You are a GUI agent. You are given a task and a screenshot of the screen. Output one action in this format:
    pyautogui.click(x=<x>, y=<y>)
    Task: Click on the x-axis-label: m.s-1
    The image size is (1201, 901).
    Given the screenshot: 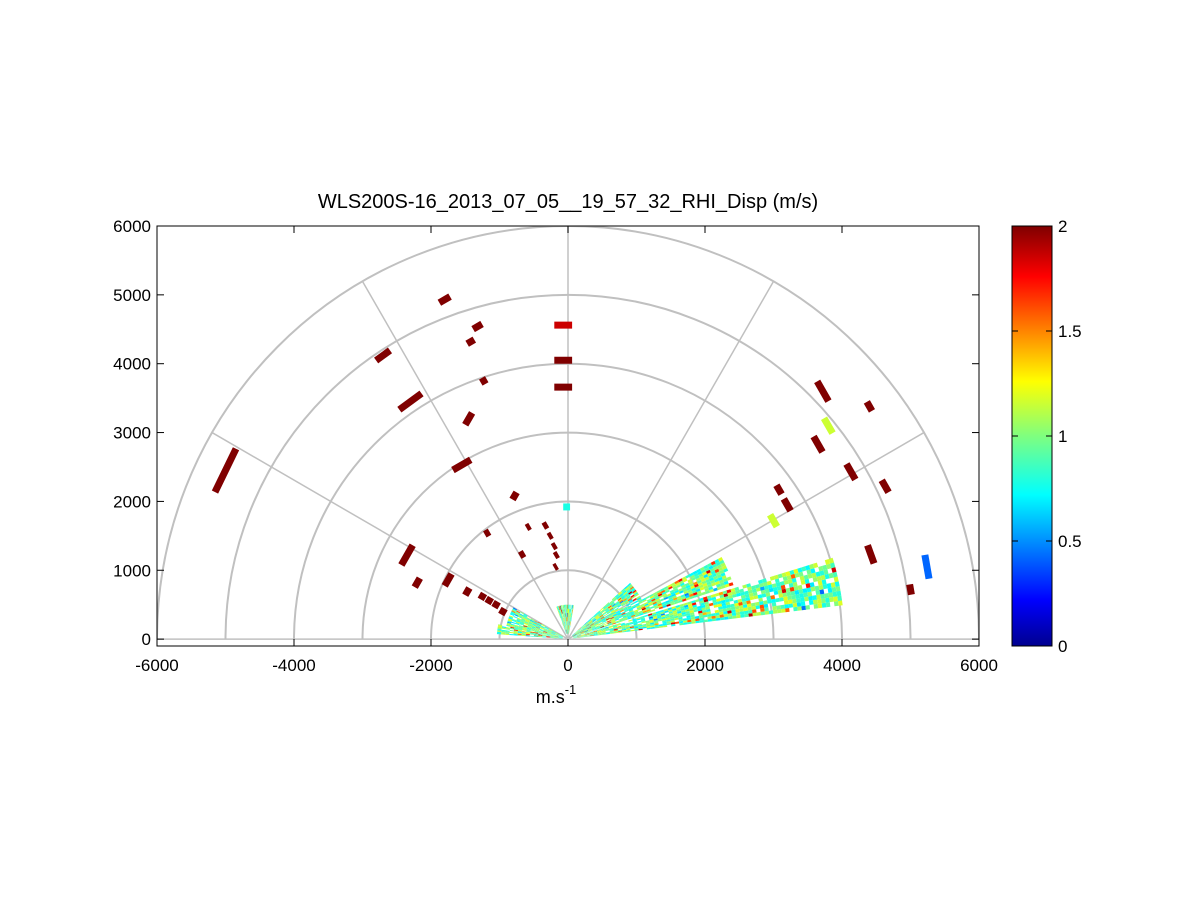 What is the action you would take?
    pyautogui.click(x=556, y=694)
    